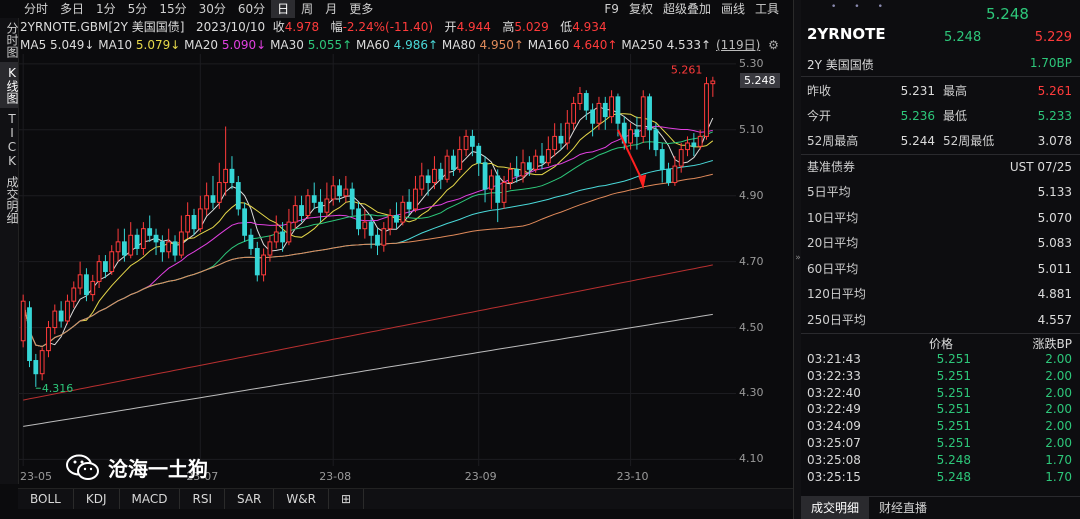 The image size is (1080, 519). Describe the element at coordinates (747, 45) in the screenshot. I see `bar-count: (119日) ⚙` at that location.